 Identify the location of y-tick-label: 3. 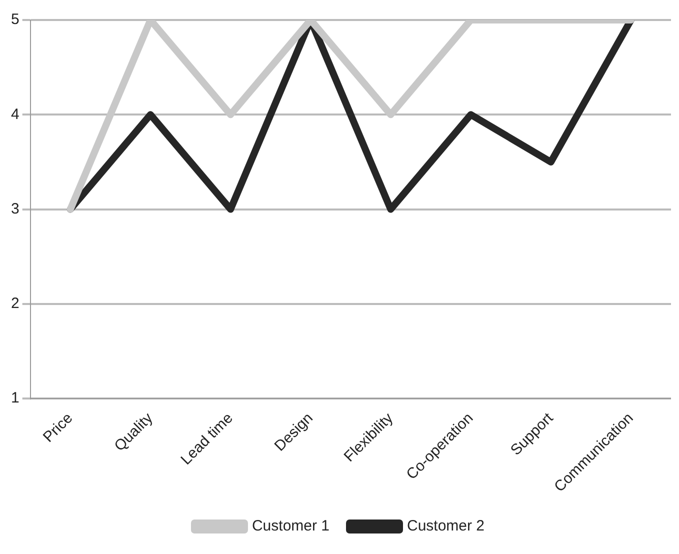
(15, 209).